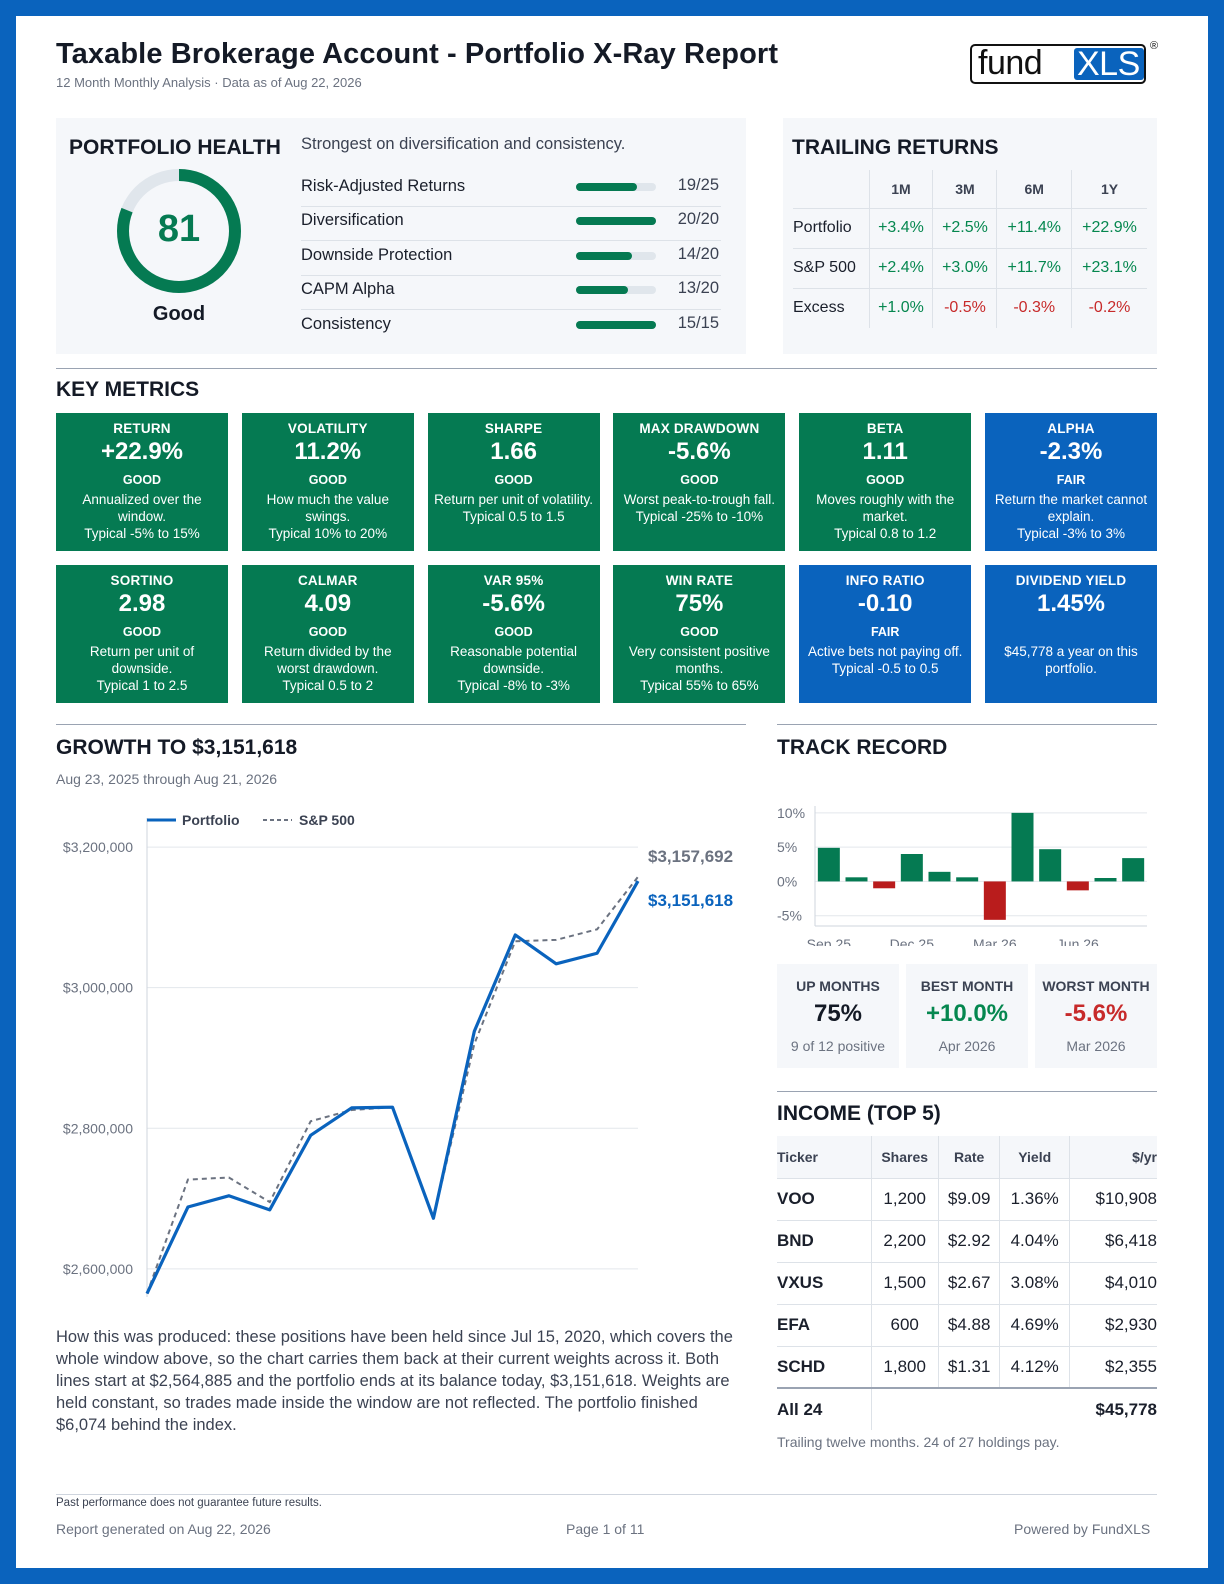 This screenshot has width=1224, height=1584. What do you see at coordinates (885, 508) in the screenshot?
I see `metric-description: Moves roughly with the market.` at bounding box center [885, 508].